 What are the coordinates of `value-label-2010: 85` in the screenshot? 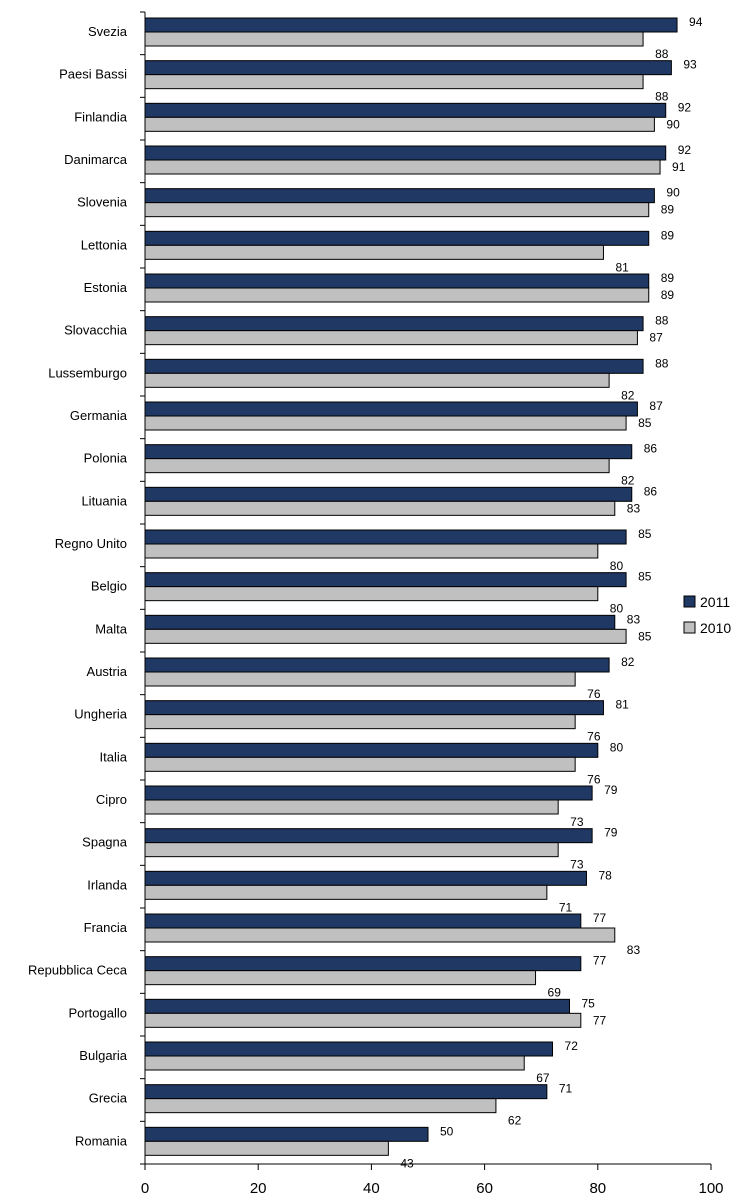 It's located at (645, 423).